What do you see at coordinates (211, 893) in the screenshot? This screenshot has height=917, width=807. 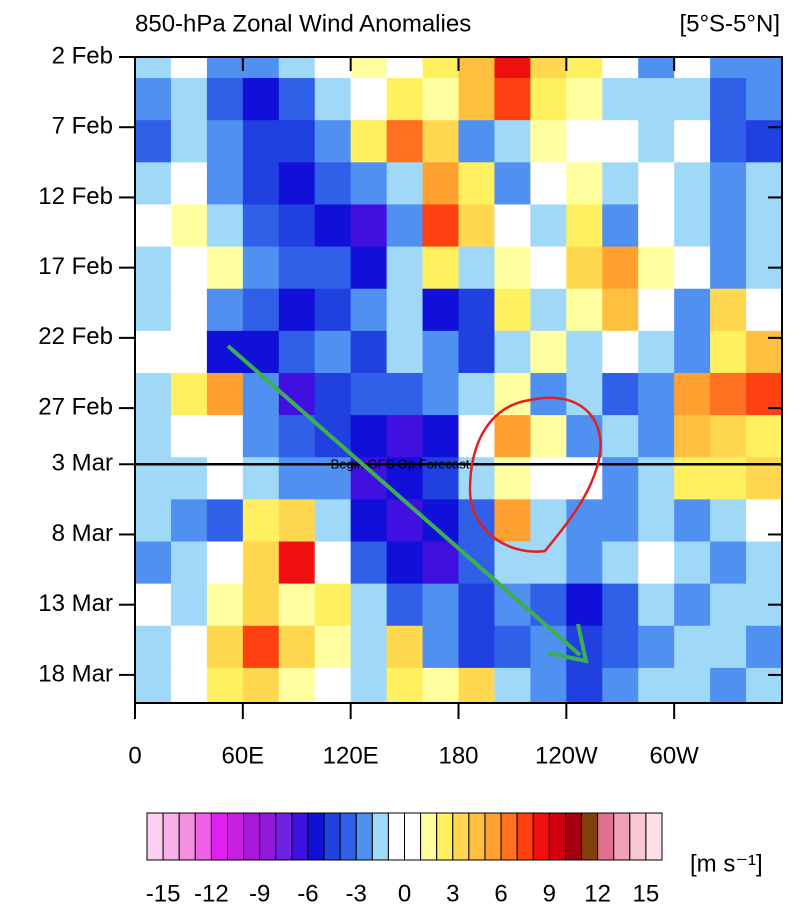 I see `colorbar-tick-label: -12` at bounding box center [211, 893].